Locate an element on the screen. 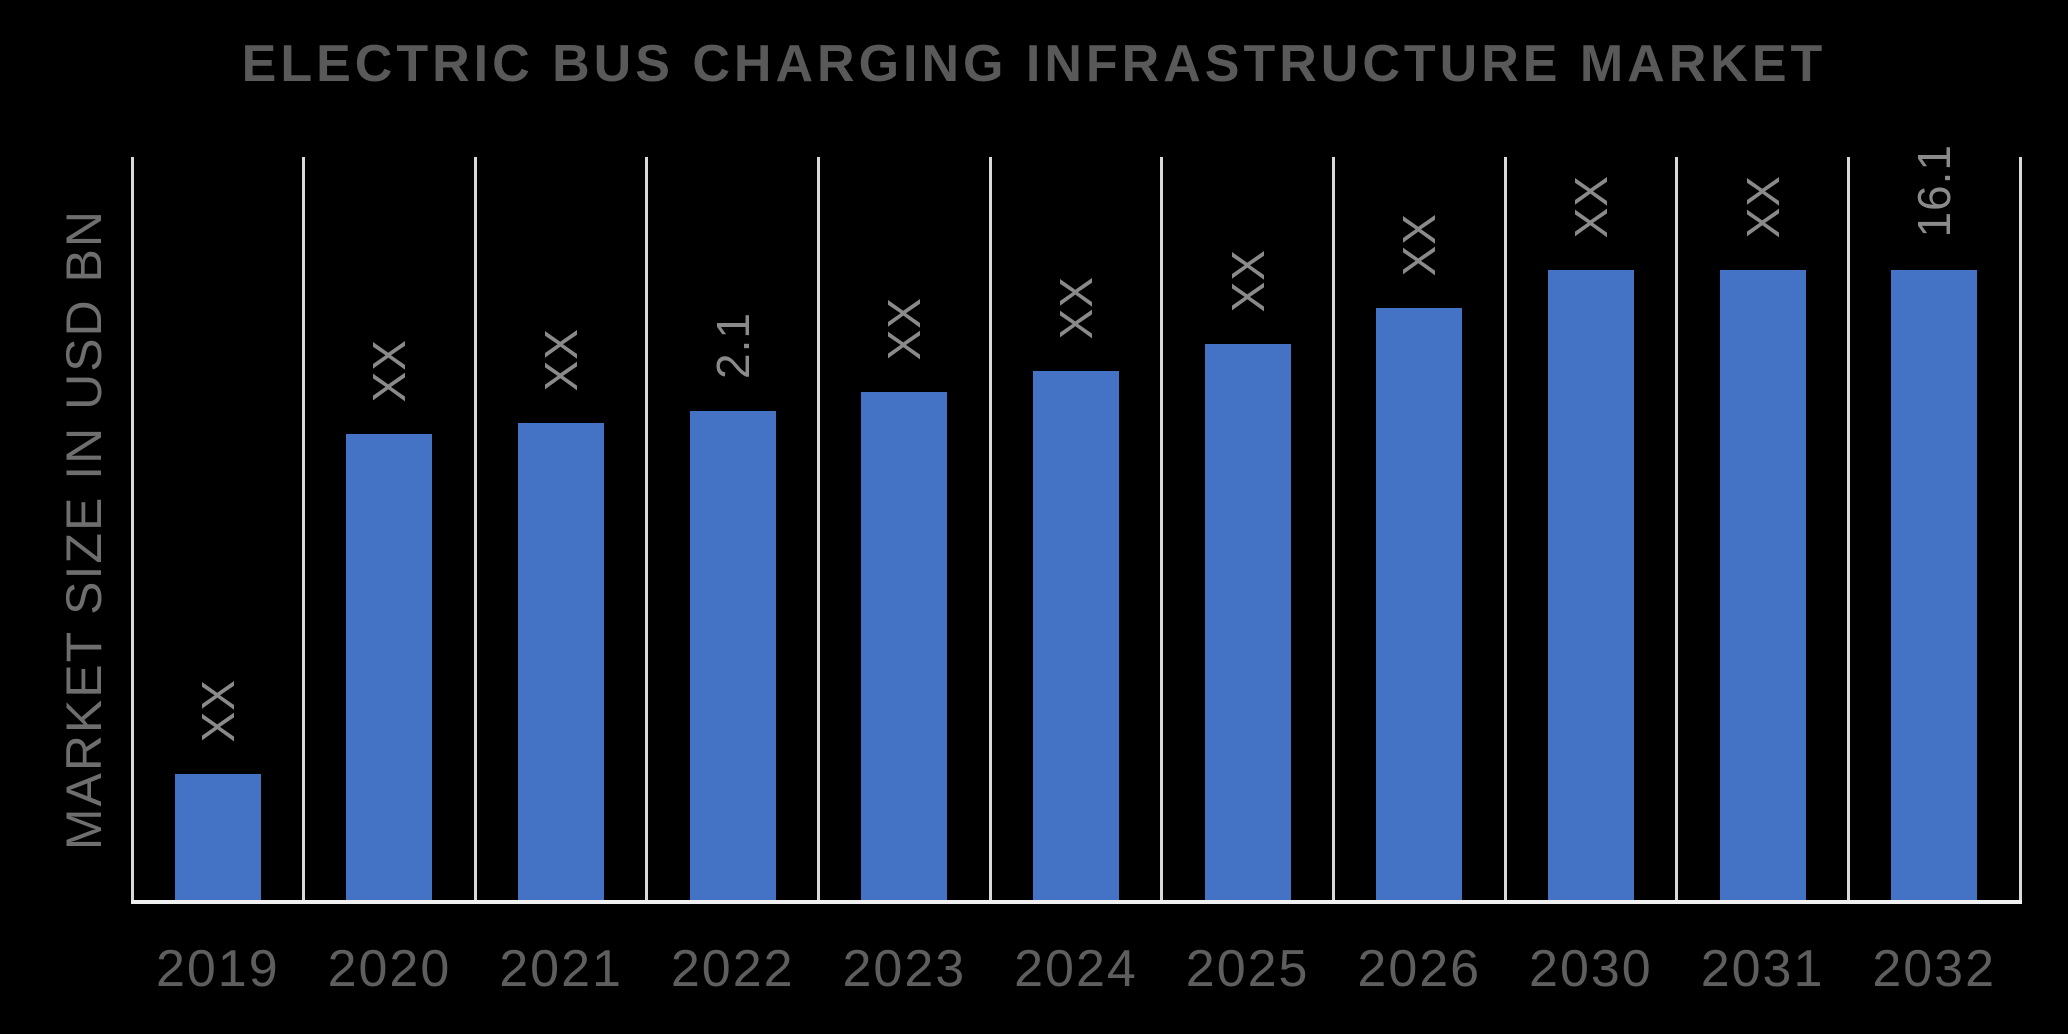 Image resolution: width=2068 pixels, height=1034 pixels. bar-2019 is located at coordinates (217, 838).